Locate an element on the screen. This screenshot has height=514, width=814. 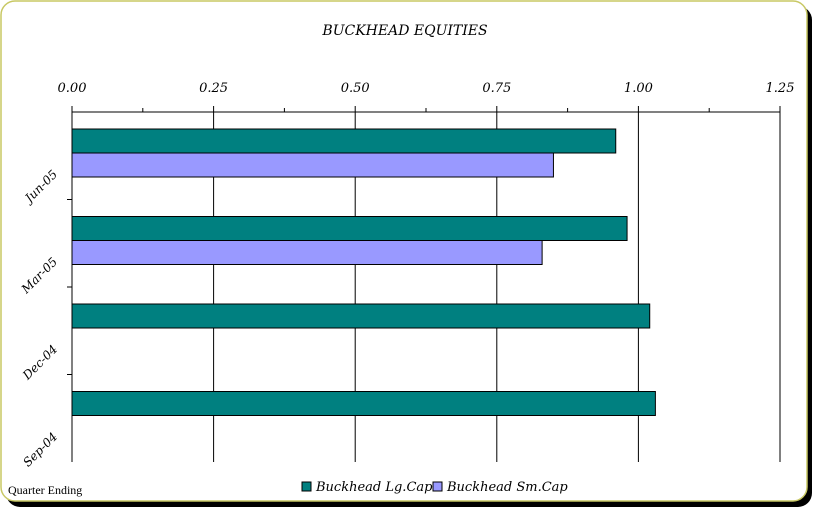
y-axis-label: Quarter Ending is located at coordinates (45, 490).